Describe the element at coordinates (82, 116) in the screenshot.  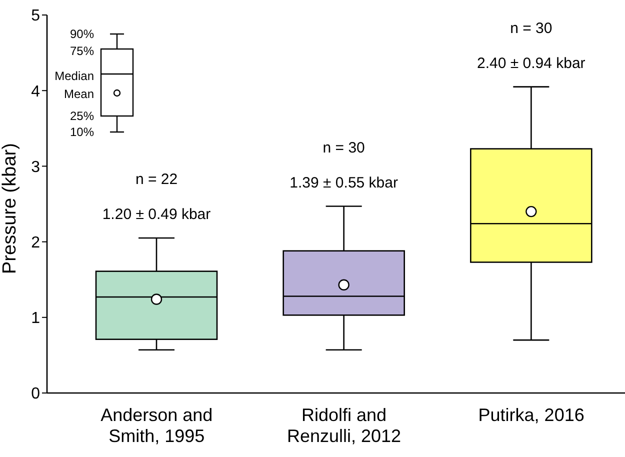
I see `annotation: 25%` at that location.